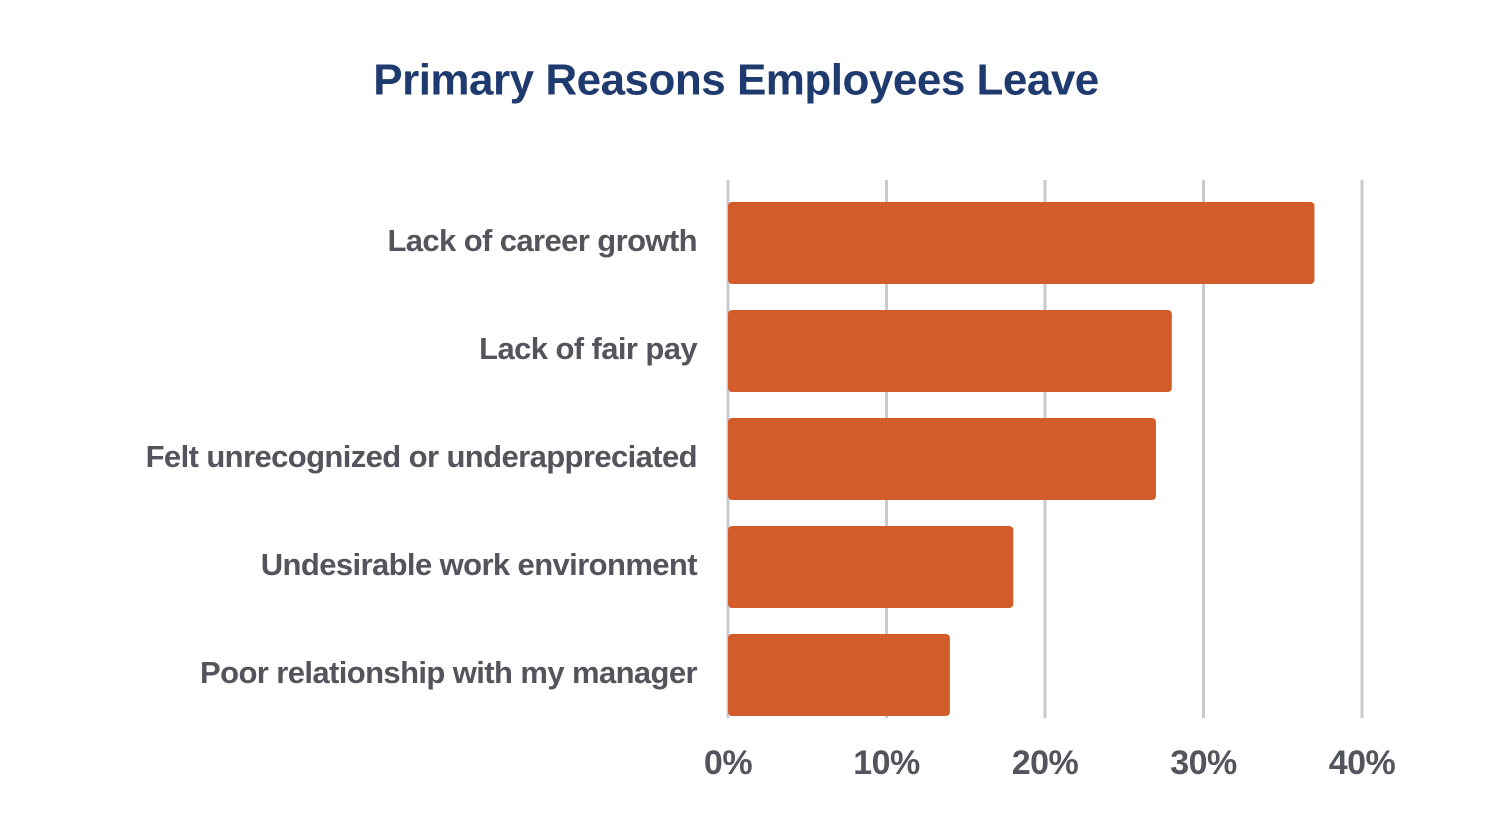  I want to click on chart-title: Primary Reasons Employees Leave, so click(736, 80).